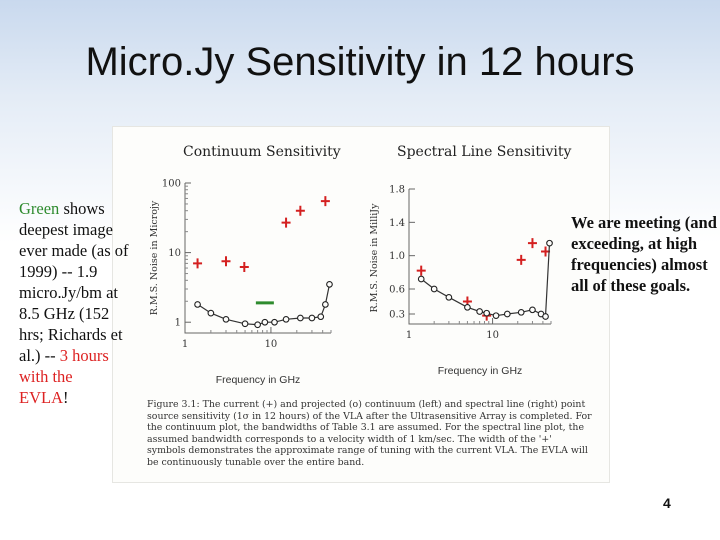  Describe the element at coordinates (39, 208) in the screenshot. I see `green-label: Green` at that location.